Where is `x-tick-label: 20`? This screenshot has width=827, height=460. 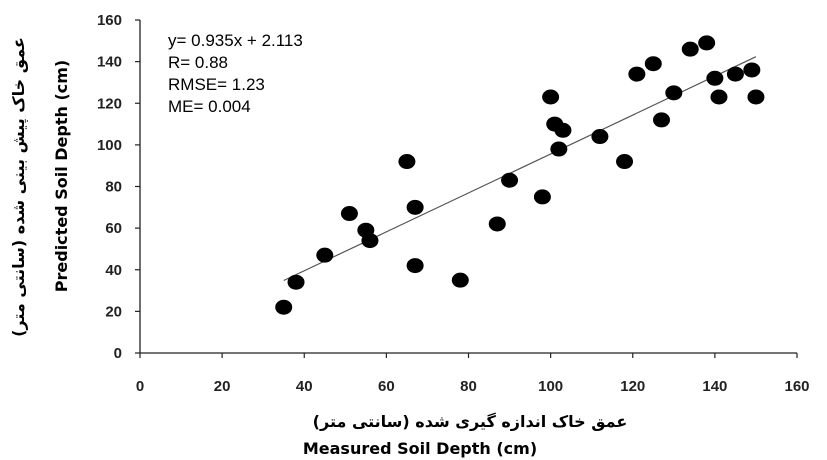
x-tick-label: 20 is located at coordinates (222, 386).